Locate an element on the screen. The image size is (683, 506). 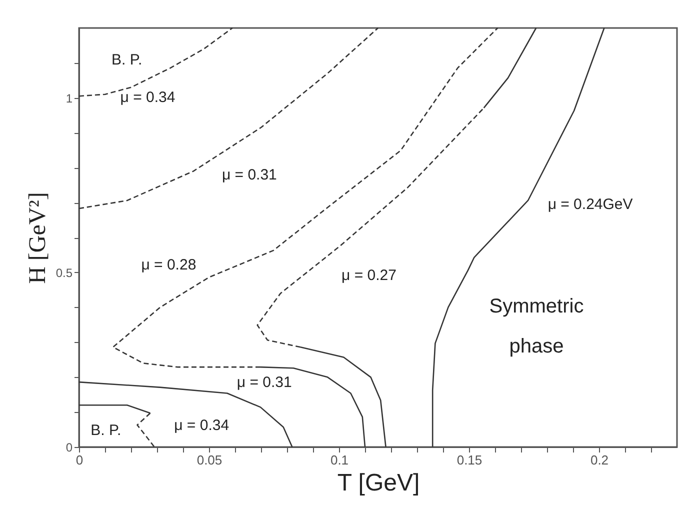
annotation: μ = 0.27 is located at coordinates (369, 275).